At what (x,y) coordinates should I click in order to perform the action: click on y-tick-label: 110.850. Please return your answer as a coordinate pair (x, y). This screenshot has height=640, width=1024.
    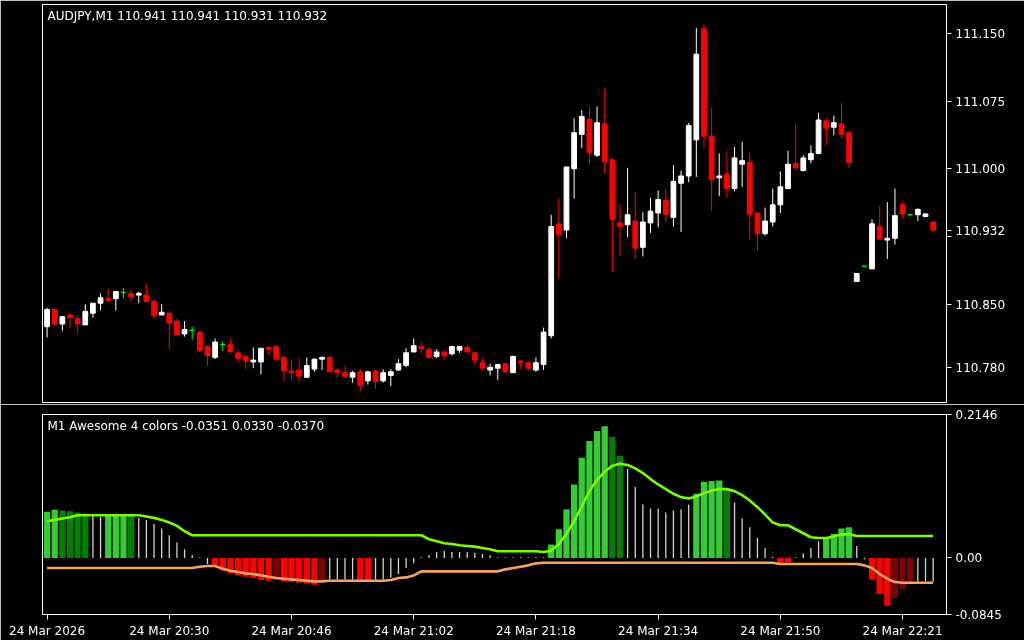
    Looking at the image, I should click on (980, 304).